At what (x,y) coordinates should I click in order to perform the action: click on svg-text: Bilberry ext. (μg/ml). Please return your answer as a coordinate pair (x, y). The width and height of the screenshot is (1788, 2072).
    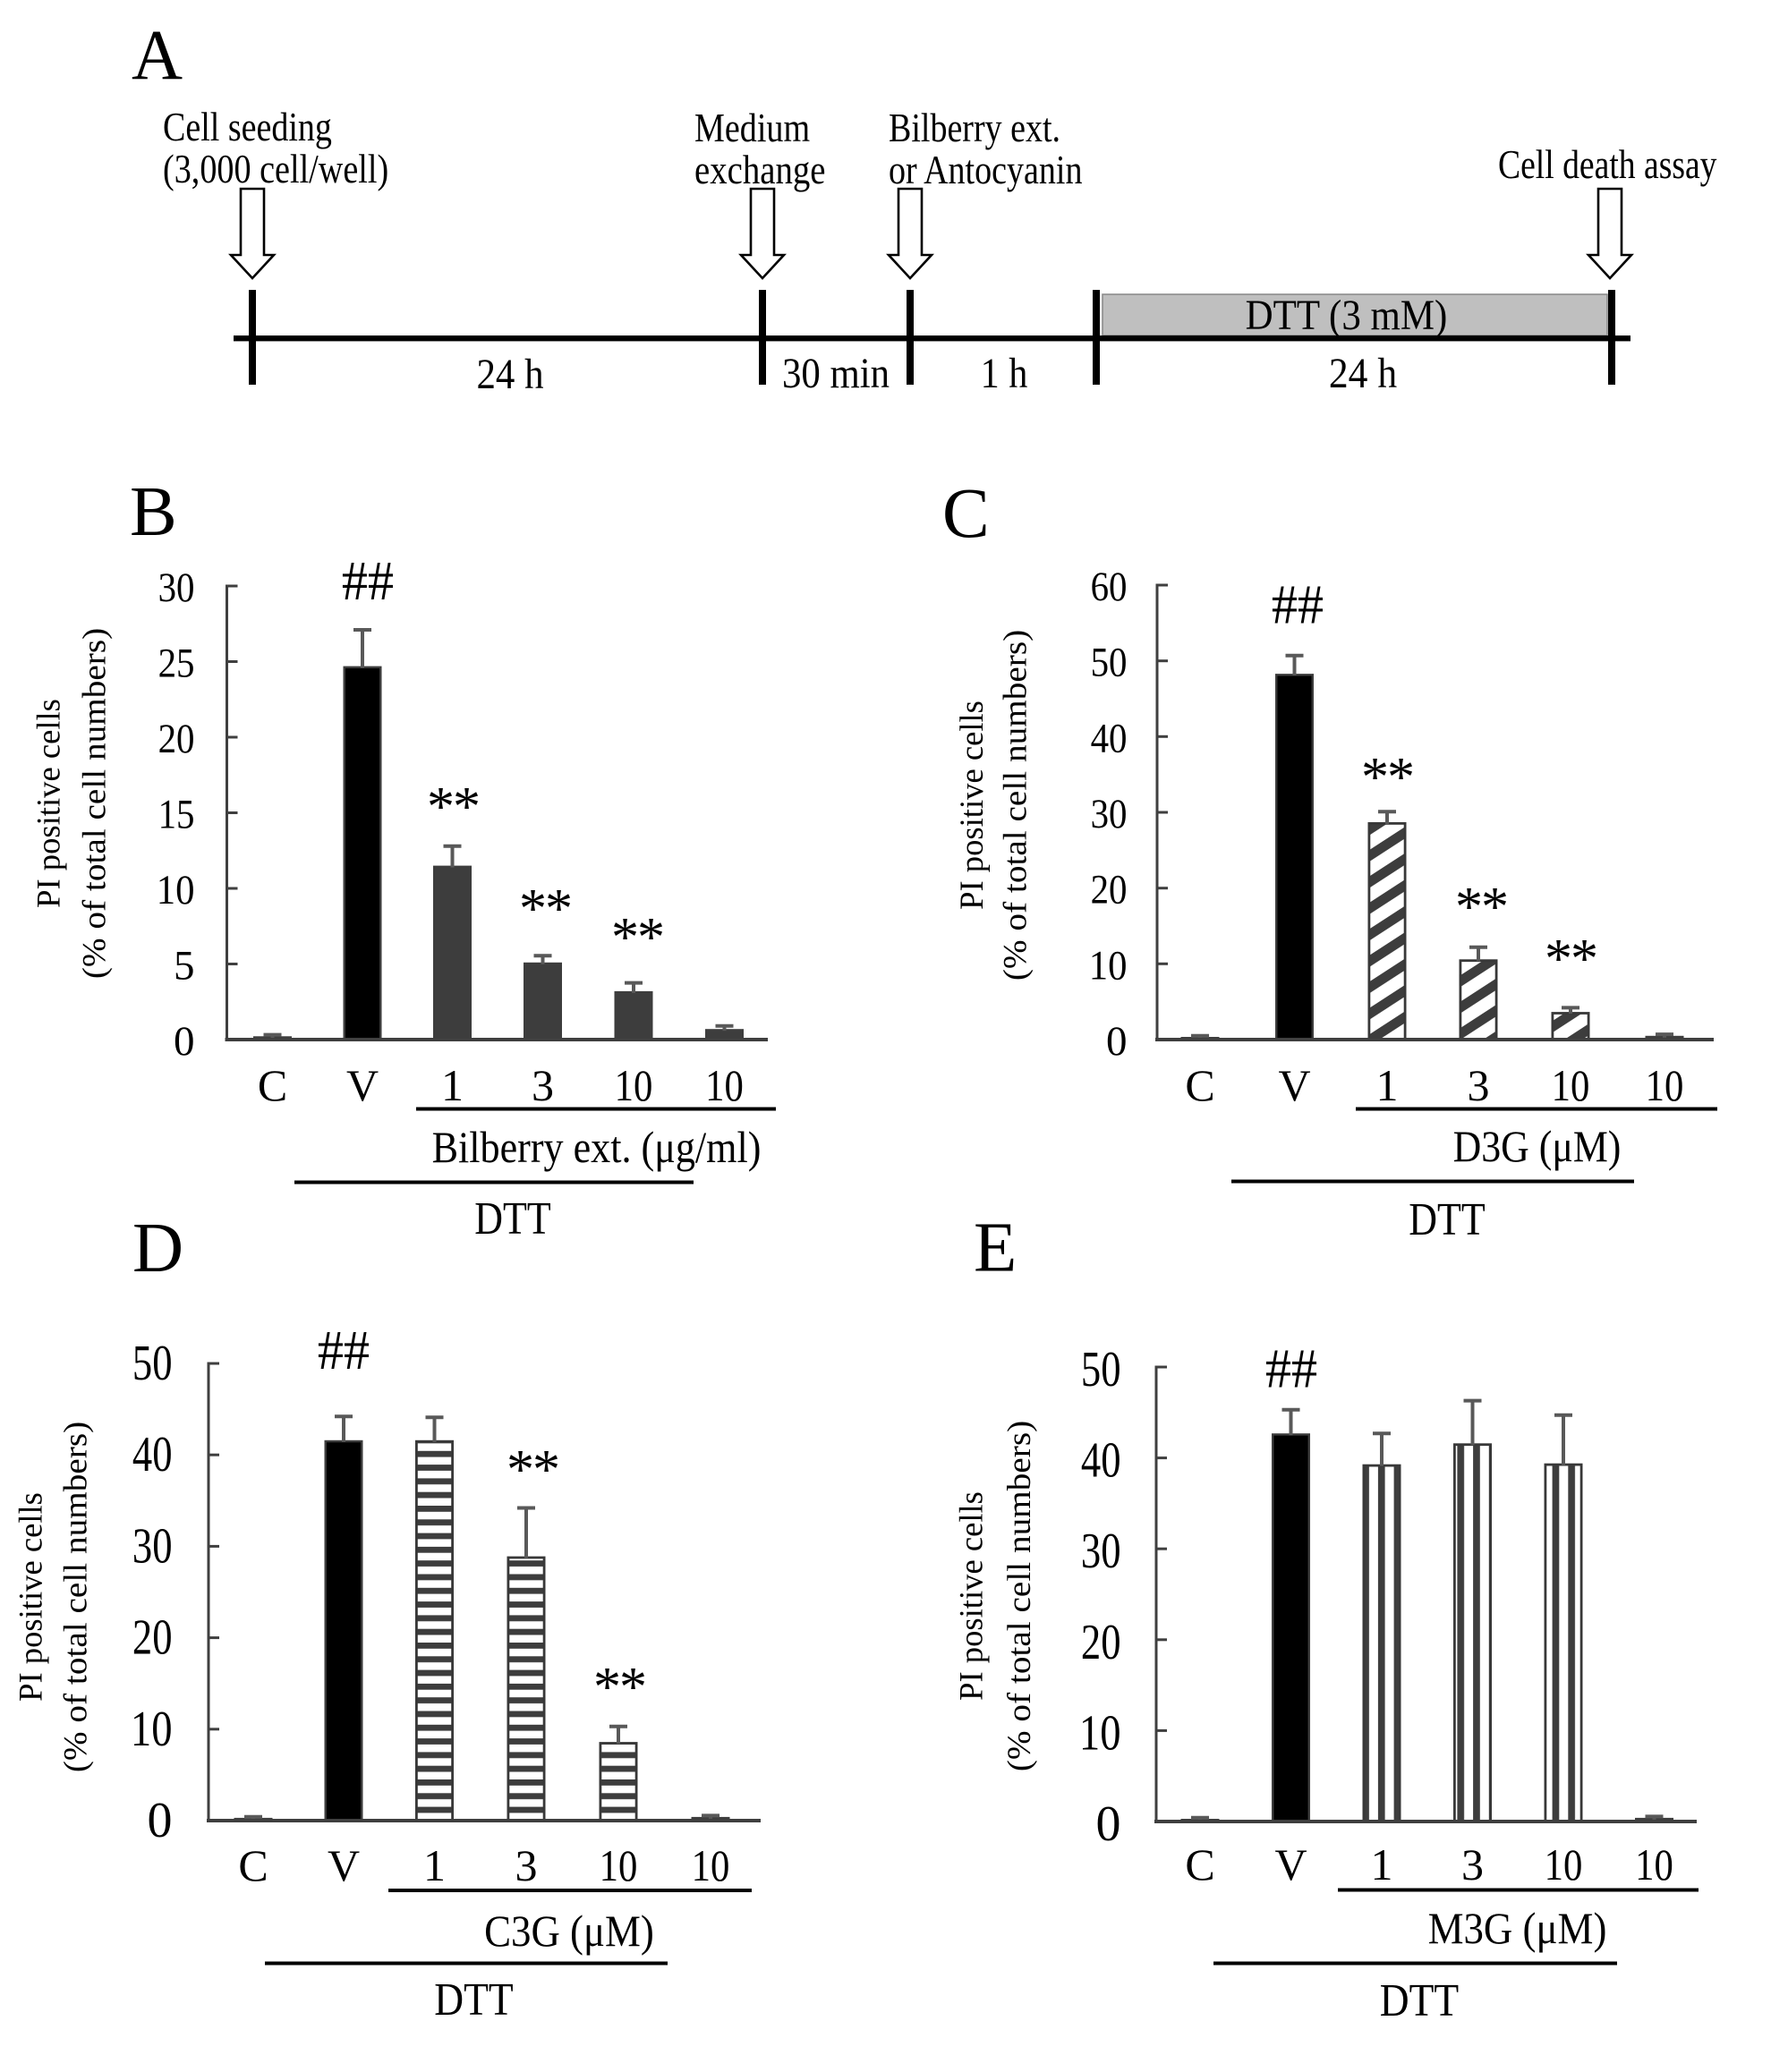
    Looking at the image, I should click on (597, 1147).